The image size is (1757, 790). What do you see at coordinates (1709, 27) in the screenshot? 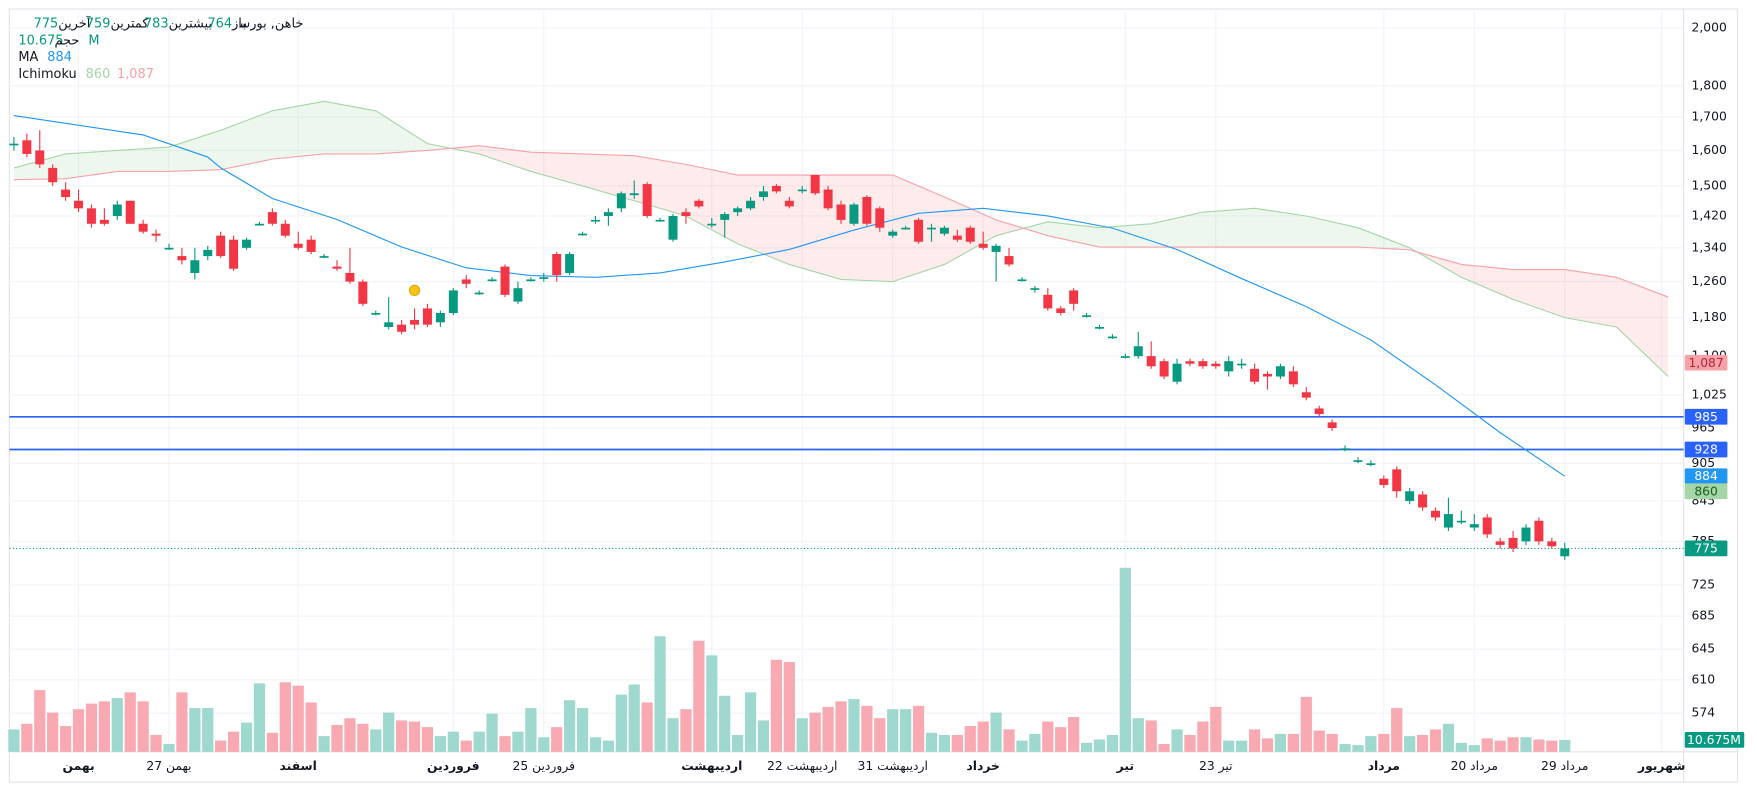
I see `y-tick-label: 2,000` at bounding box center [1709, 27].